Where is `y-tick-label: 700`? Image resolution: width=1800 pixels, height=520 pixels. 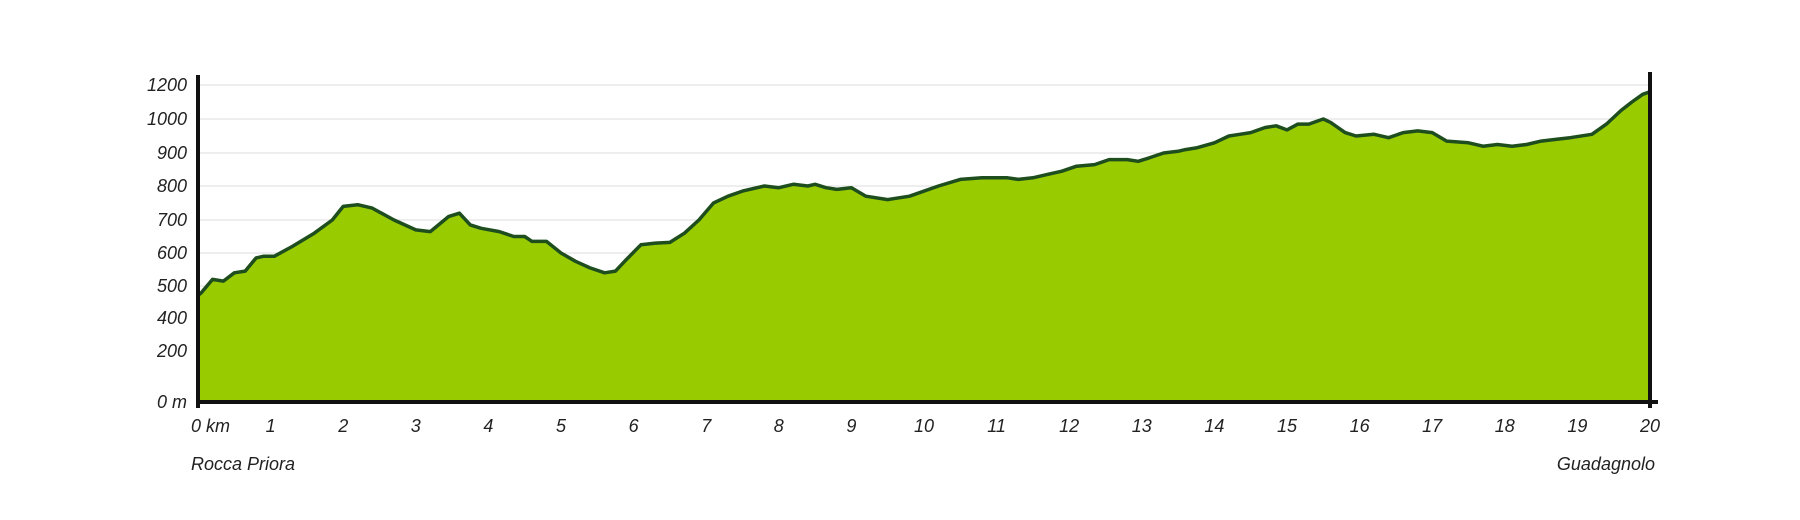
y-tick-label: 700 is located at coordinates (172, 220).